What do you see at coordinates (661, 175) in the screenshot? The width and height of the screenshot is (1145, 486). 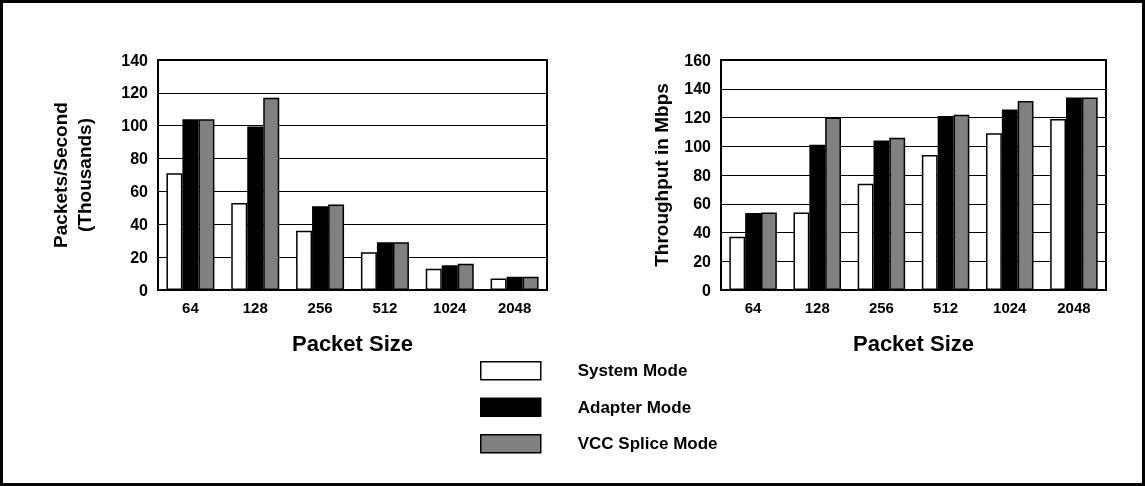 I see `y-axis-title: Throughput in Mbps` at bounding box center [661, 175].